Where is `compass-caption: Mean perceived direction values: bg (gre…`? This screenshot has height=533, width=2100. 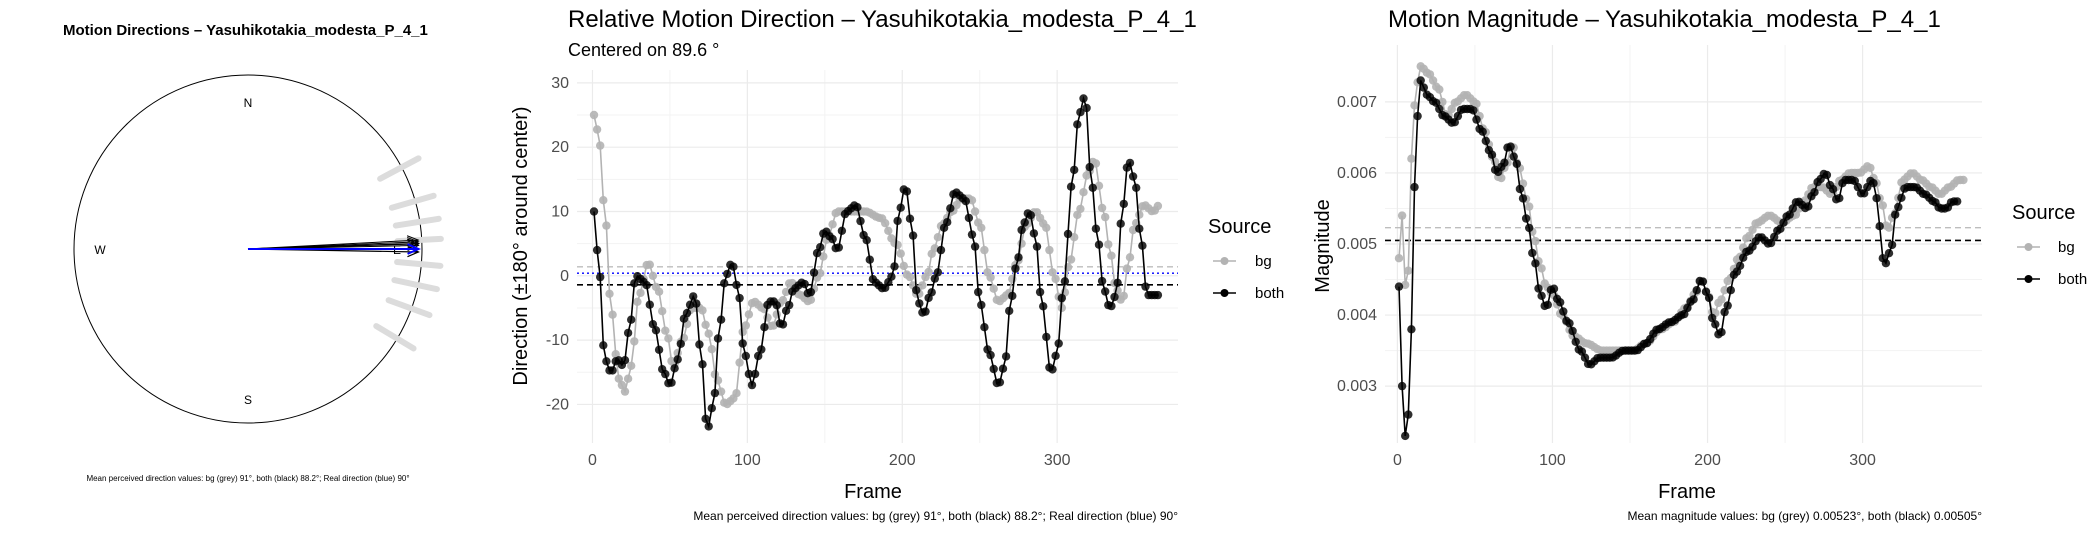 compass-caption: Mean perceived direction values: bg (gre… is located at coordinates (247, 478).